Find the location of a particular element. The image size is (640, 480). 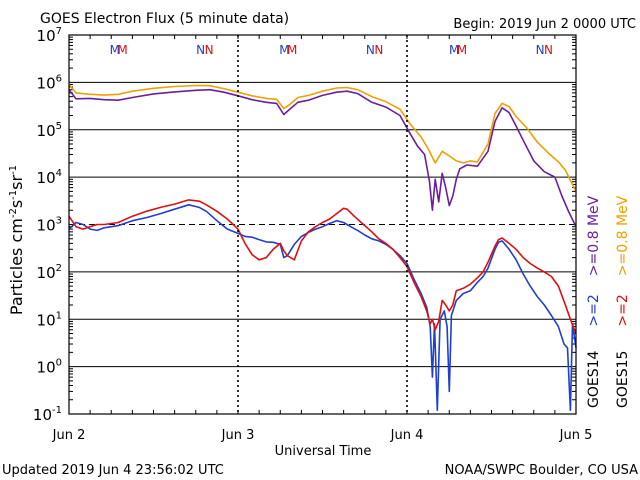

y-tick-label: 10⁰ is located at coordinates (49, 367).